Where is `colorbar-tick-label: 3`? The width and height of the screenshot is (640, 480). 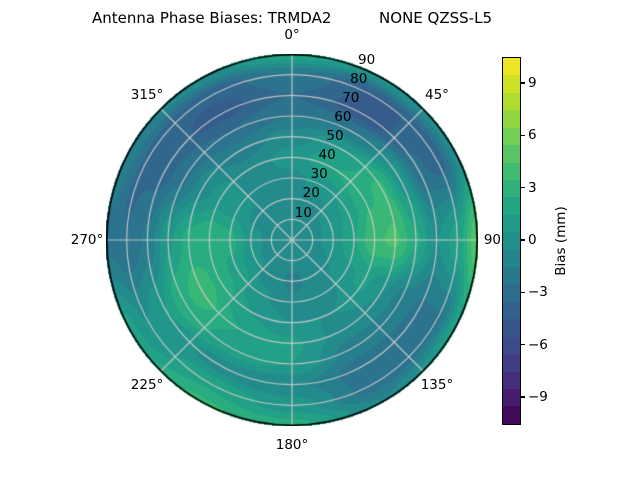
colorbar-tick-label: 3 is located at coordinates (532, 187).